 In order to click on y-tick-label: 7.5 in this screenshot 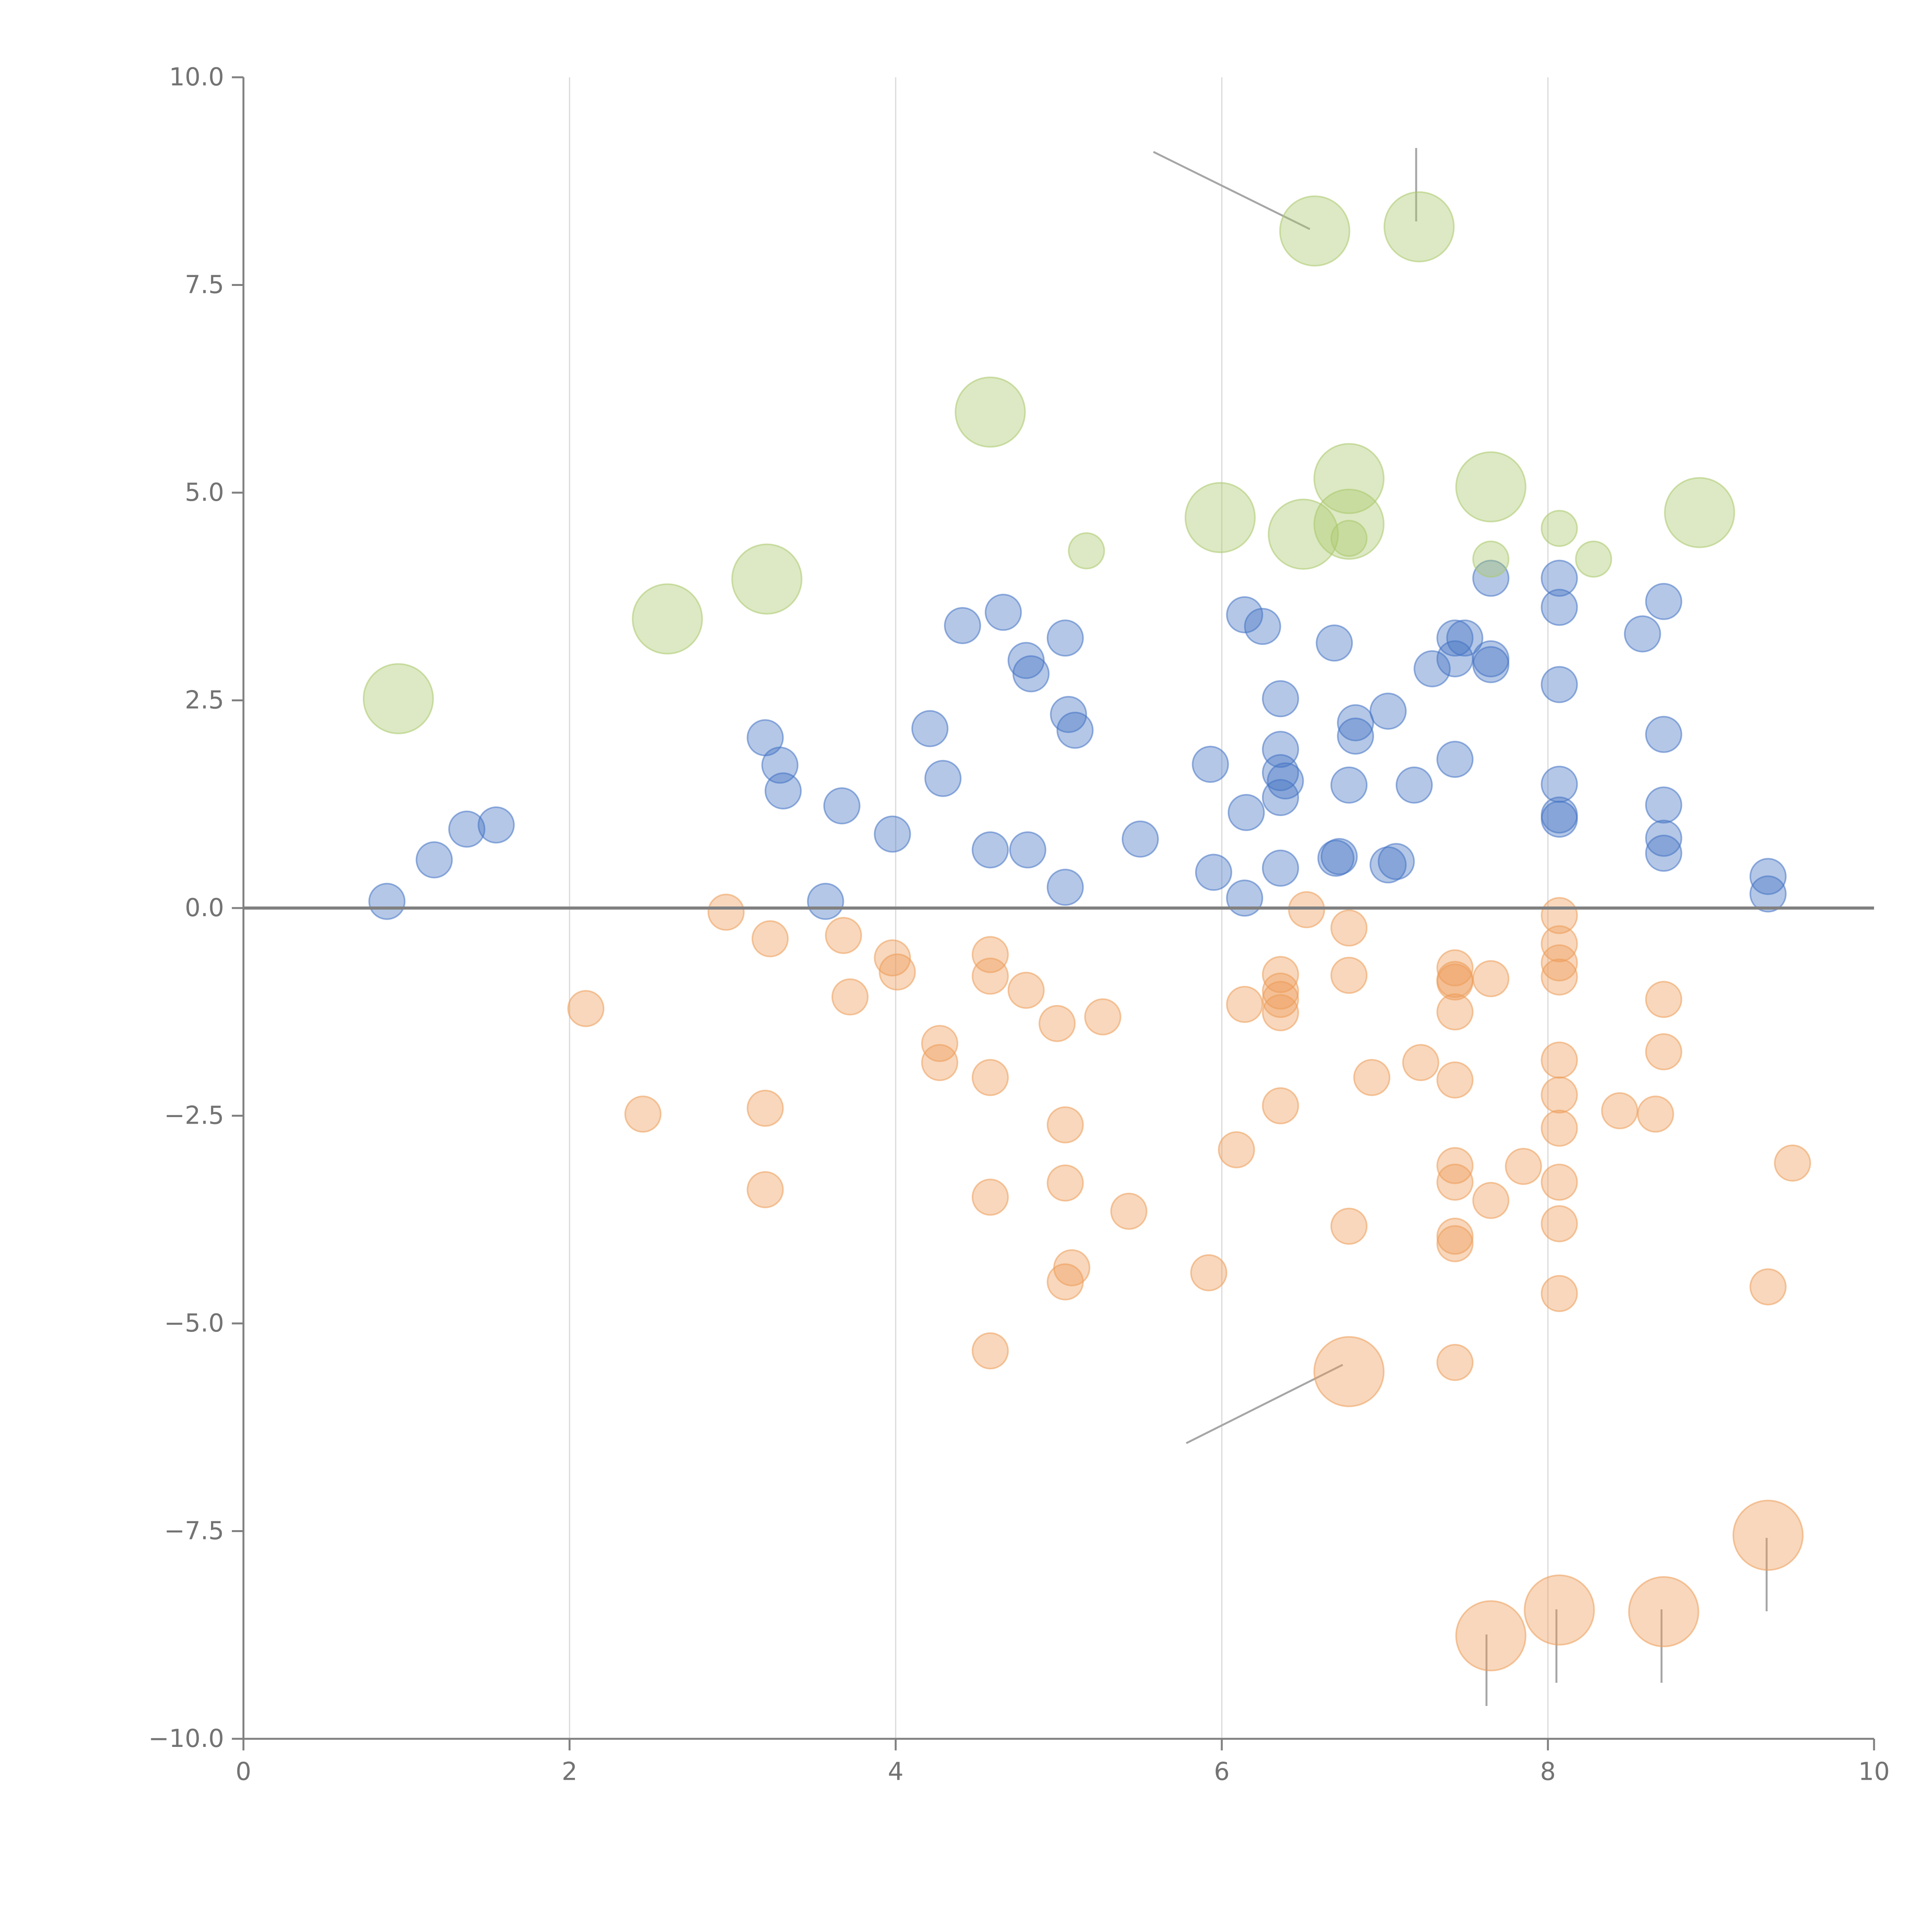, I will do `click(205, 285)`.